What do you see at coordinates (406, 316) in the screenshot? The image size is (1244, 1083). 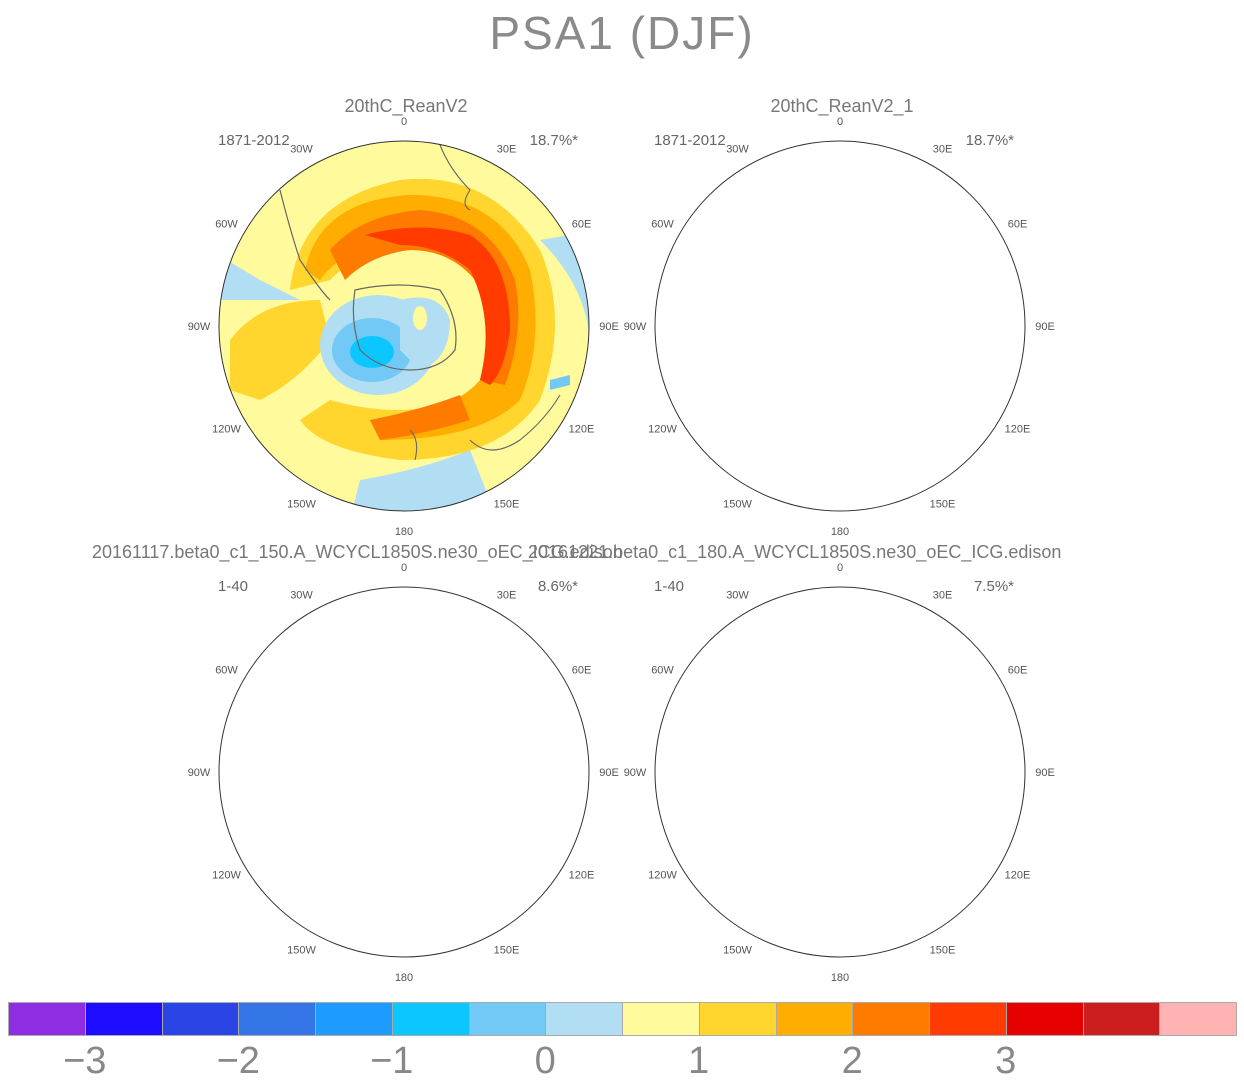 I see `map-panel-1: 20thC_ReanV2 1871-2012 18.7%*` at bounding box center [406, 316].